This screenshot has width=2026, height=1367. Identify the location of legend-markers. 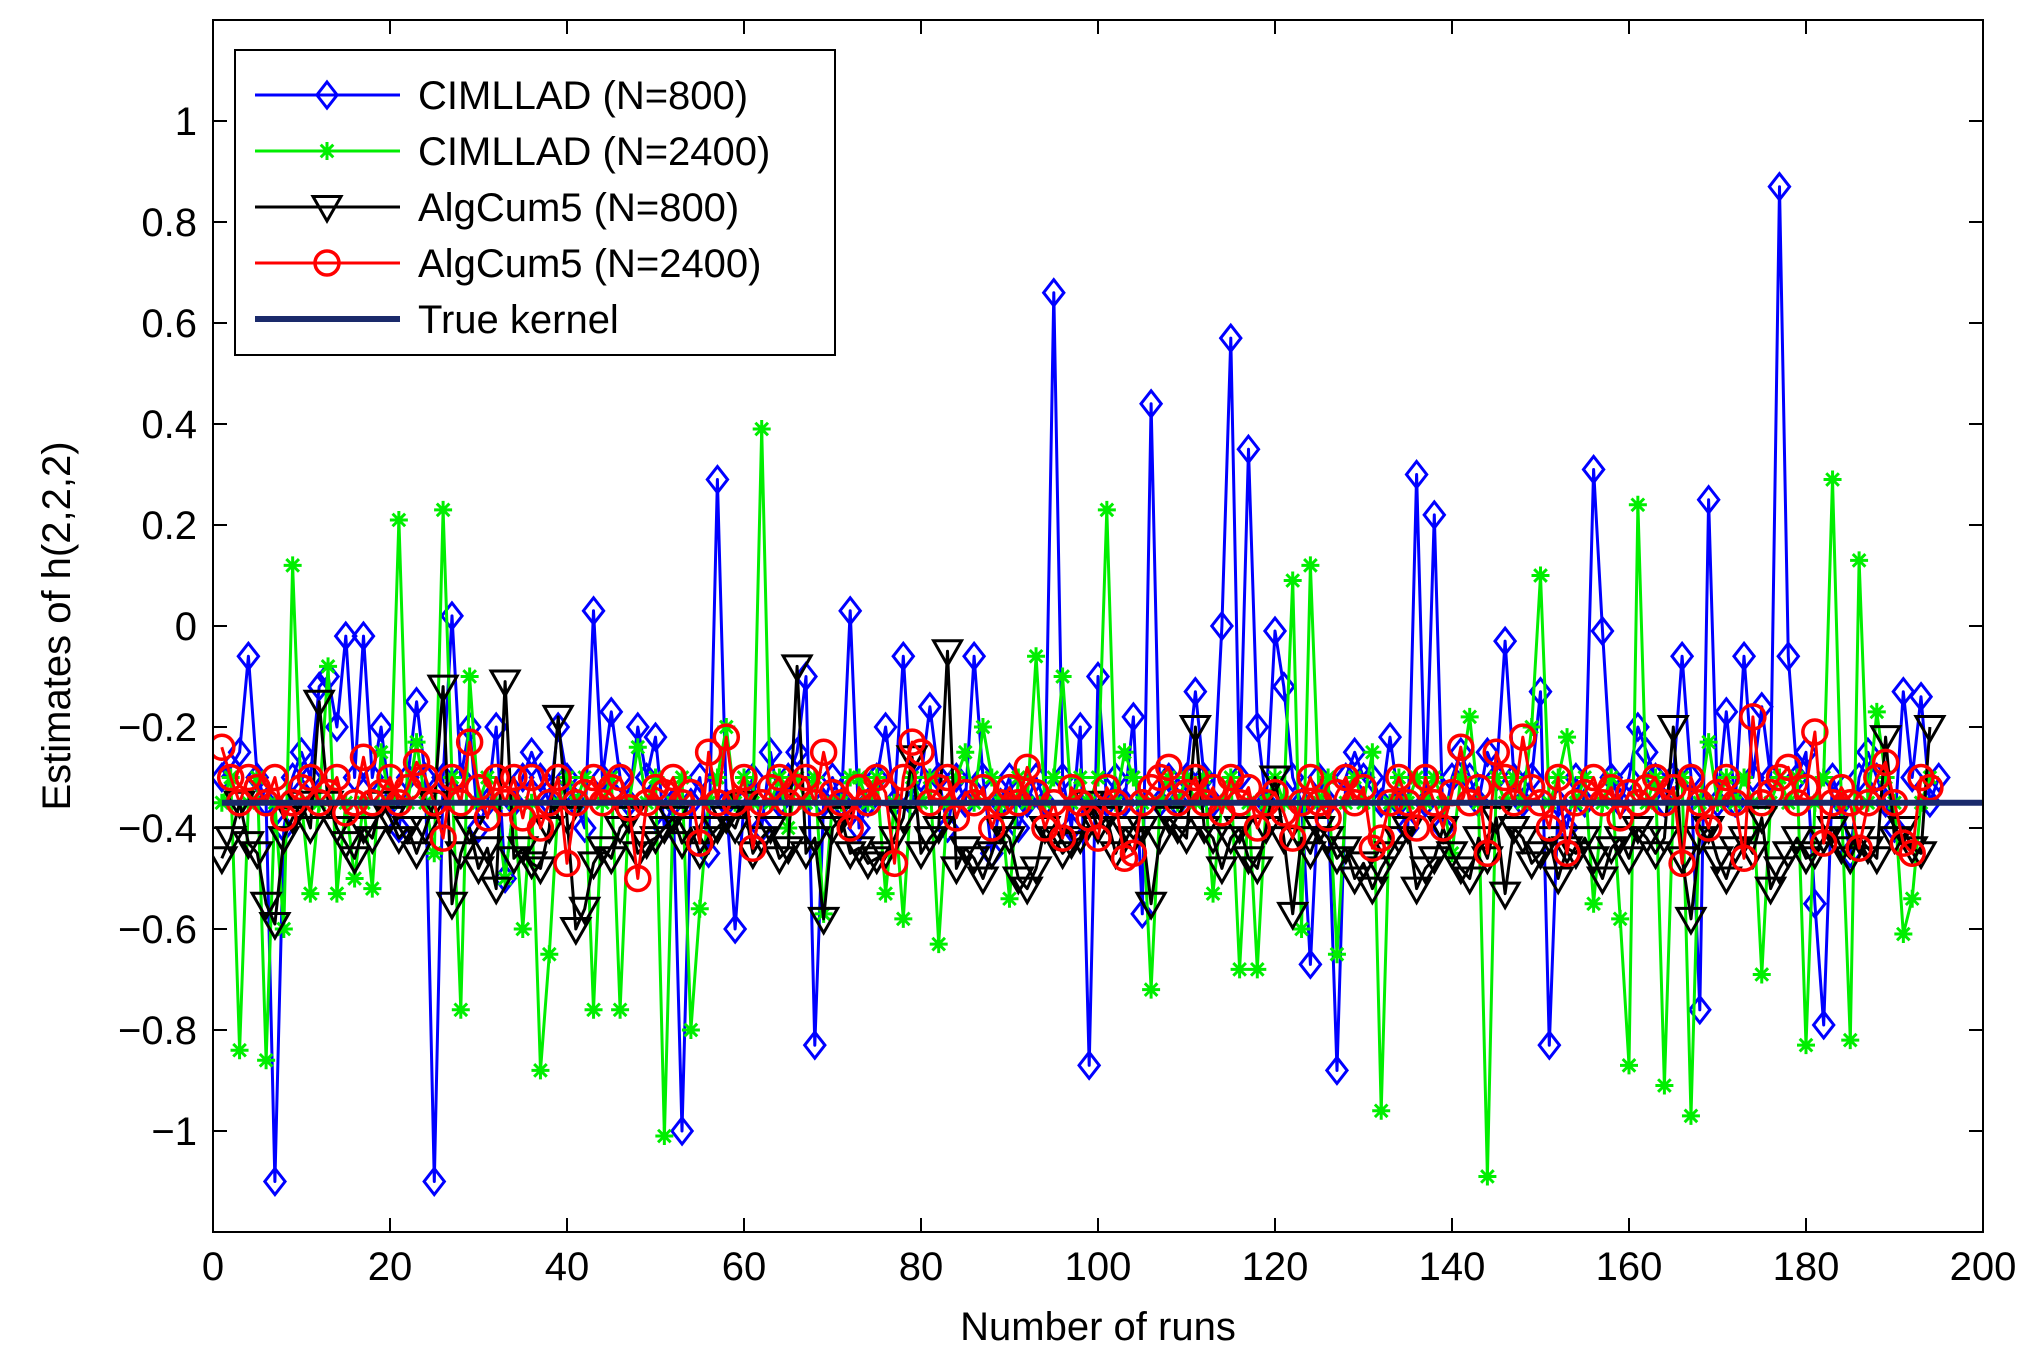
(327, 200).